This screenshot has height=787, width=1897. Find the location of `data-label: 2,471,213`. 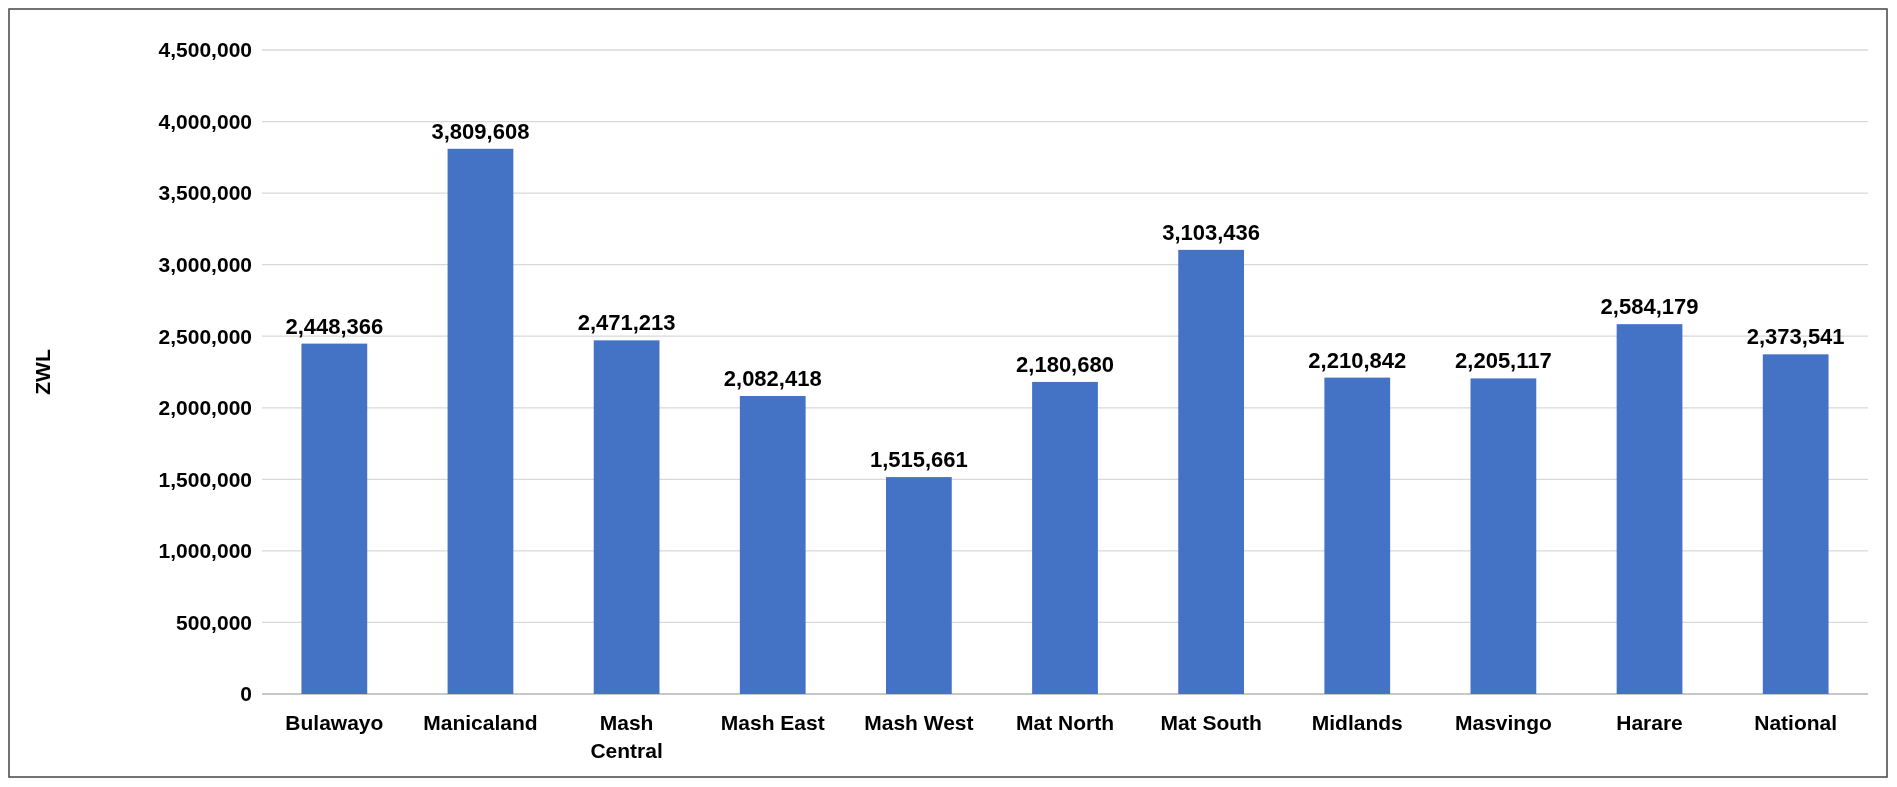

data-label: 2,471,213 is located at coordinates (626, 323).